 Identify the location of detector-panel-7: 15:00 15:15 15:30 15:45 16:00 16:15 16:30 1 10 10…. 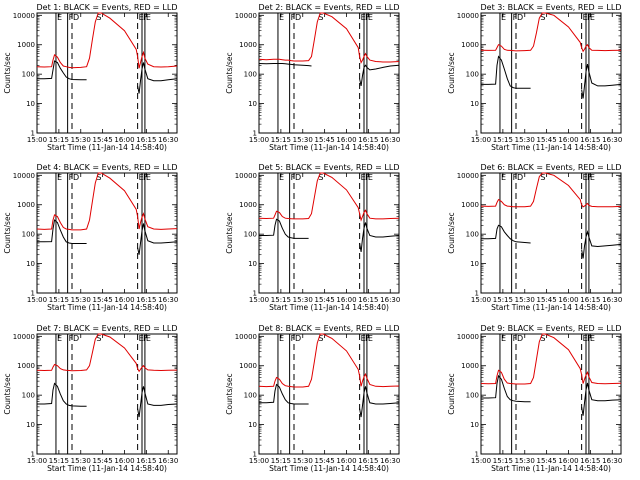
(90, 398).